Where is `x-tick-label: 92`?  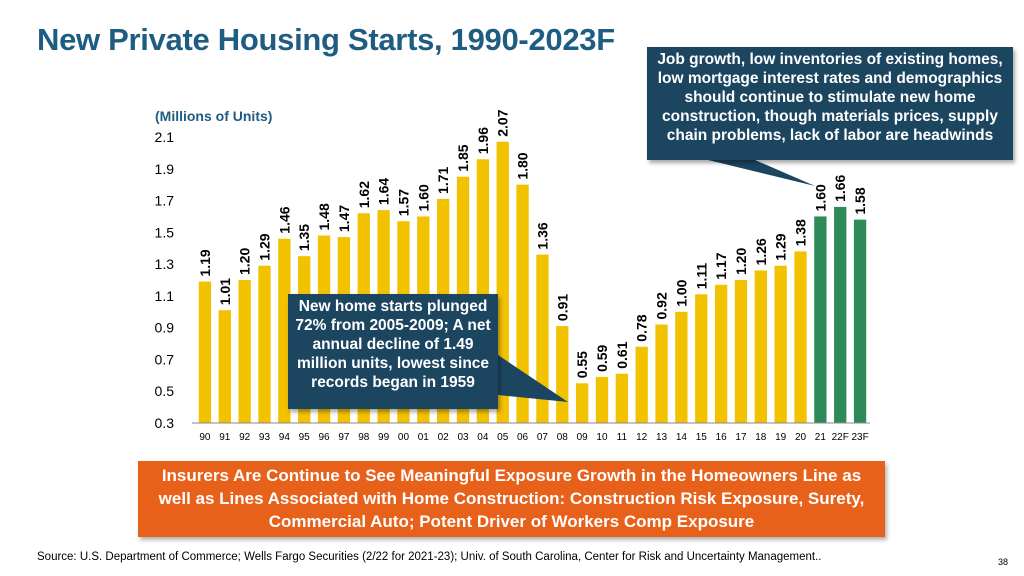
x-tick-label: 92 is located at coordinates (245, 437).